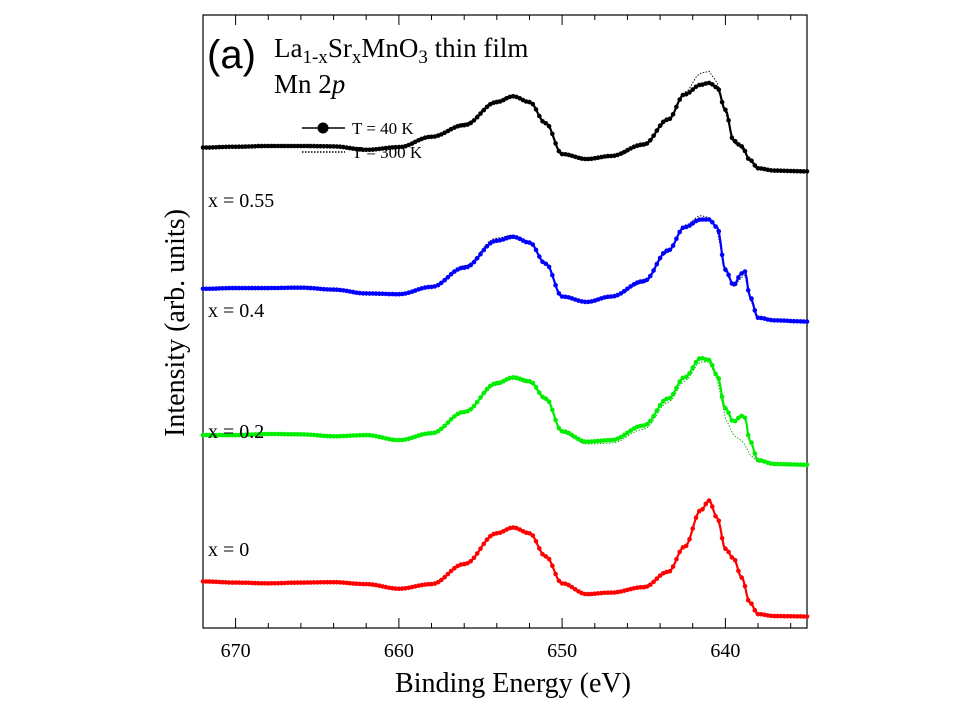  I want to click on title-sub-x: x, so click(357, 57).